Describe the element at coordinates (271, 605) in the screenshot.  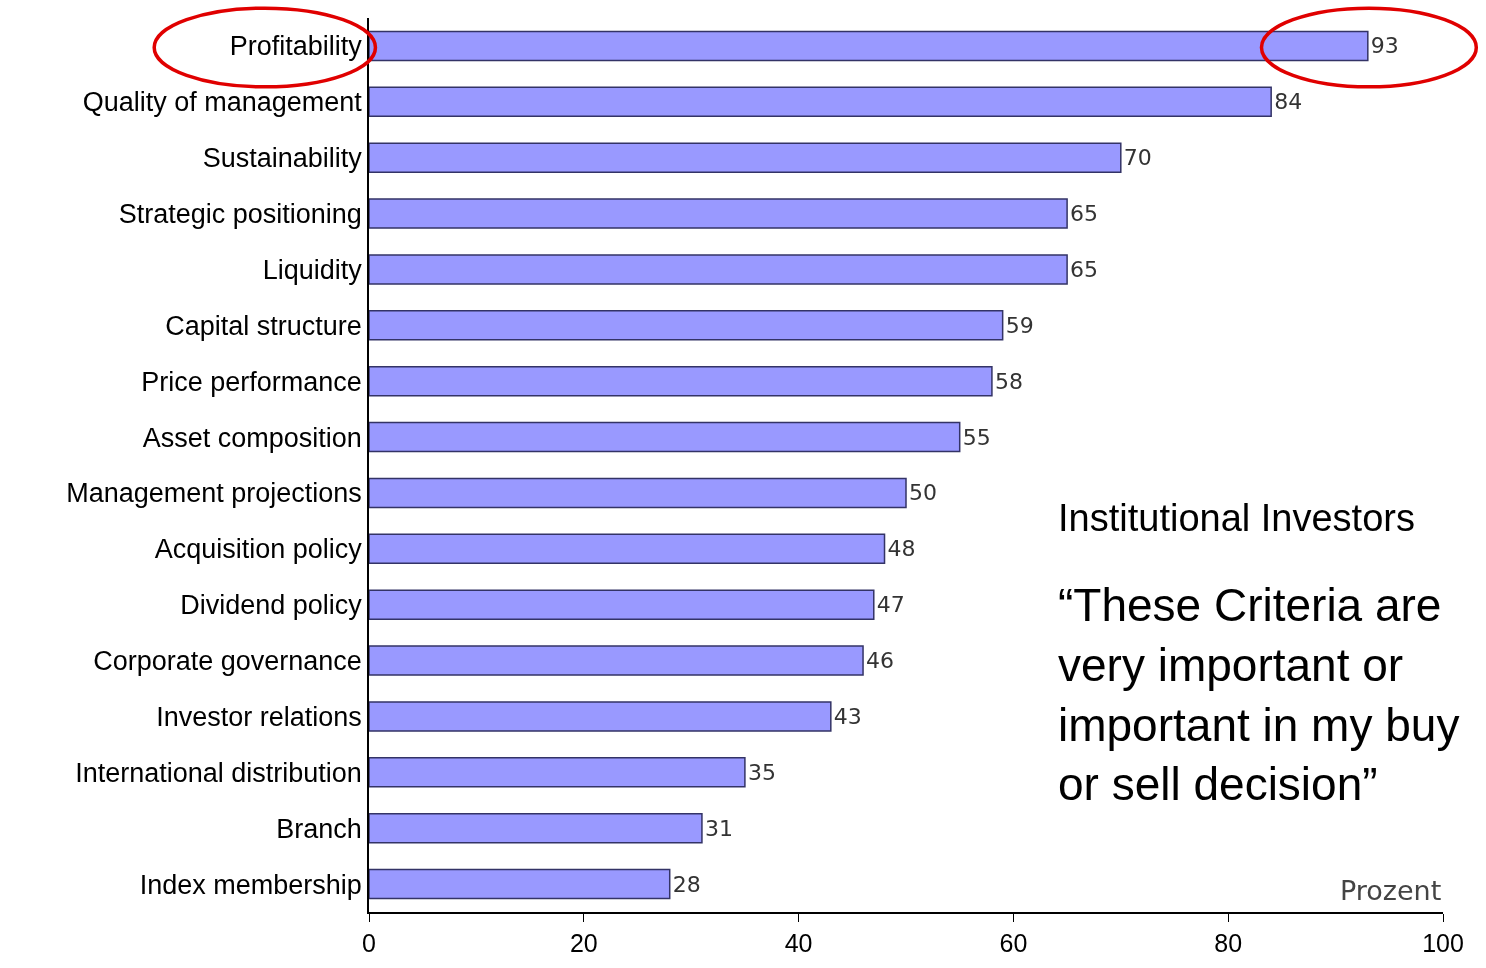
I see `y-tick-label: Dividend policy` at that location.